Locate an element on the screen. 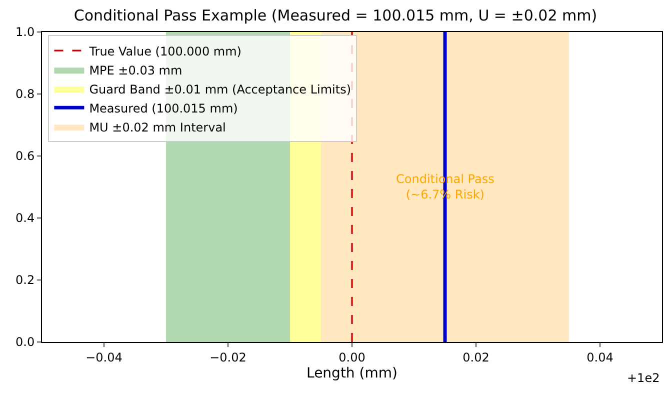  legend-label: True Value (100.000 mm) is located at coordinates (165, 51).